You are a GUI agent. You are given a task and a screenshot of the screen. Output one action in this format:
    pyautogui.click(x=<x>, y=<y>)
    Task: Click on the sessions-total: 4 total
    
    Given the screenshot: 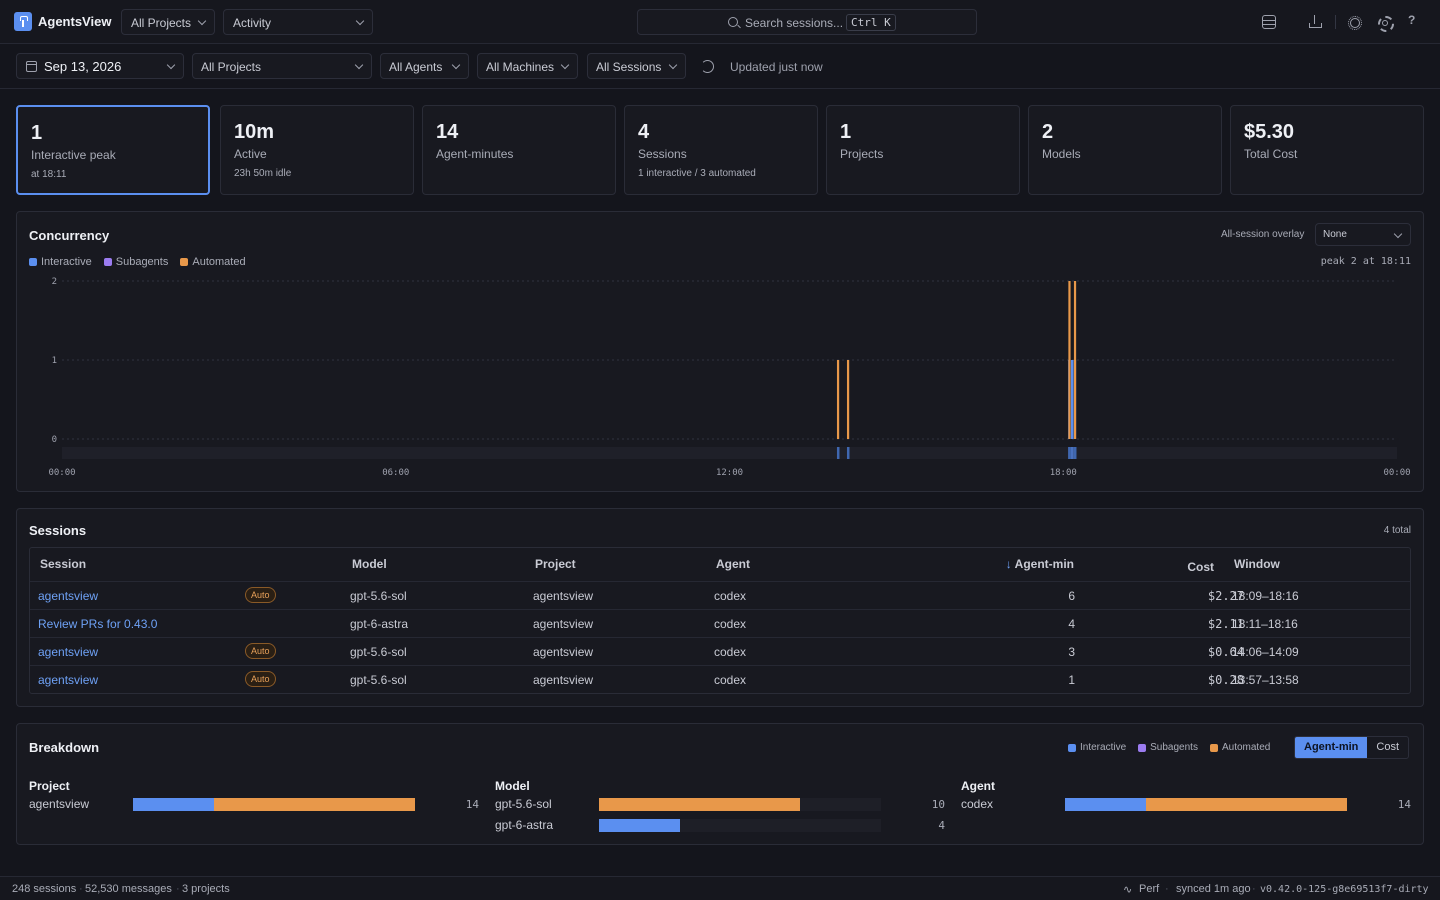 What is the action you would take?
    pyautogui.click(x=1397, y=530)
    